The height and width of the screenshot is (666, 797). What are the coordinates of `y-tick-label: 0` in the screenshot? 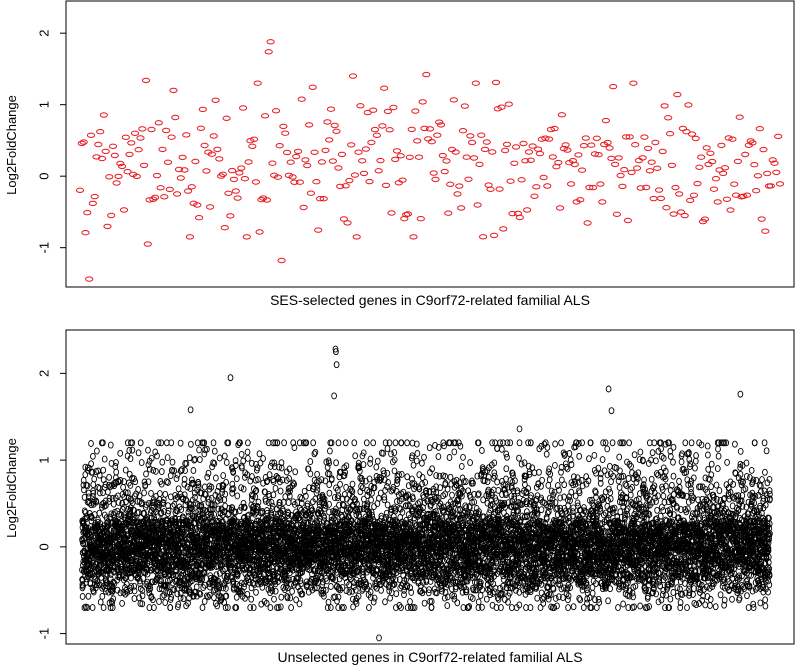 It's located at (44, 176).